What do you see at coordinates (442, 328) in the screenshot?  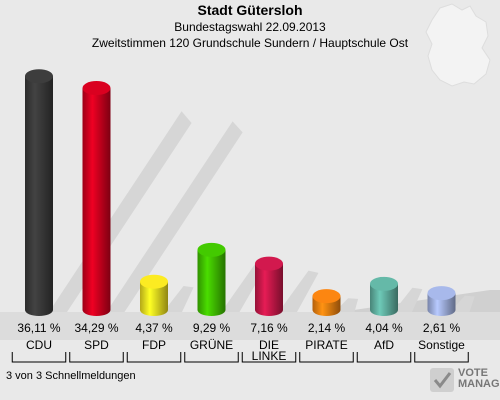 I see `value-label: 2,61 %` at bounding box center [442, 328].